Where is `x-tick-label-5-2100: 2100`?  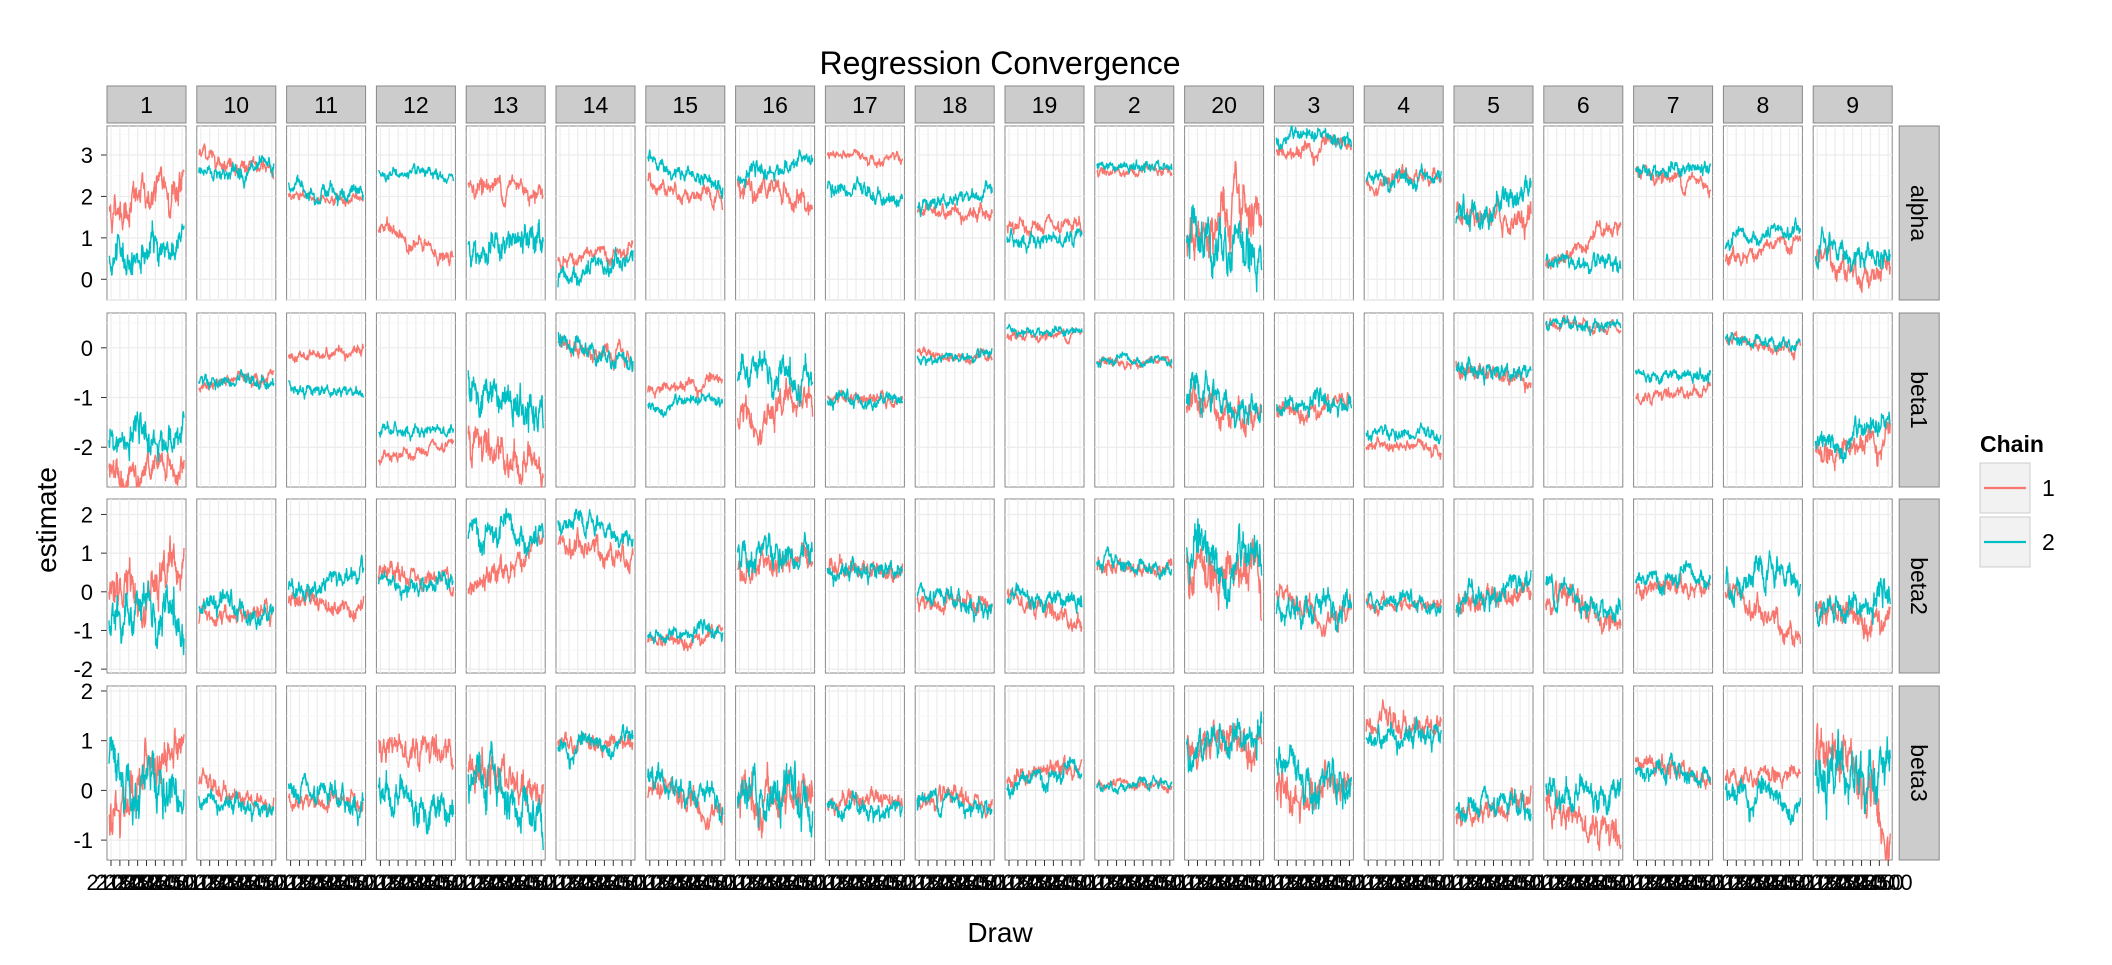 x-tick-label-5-2100: 2100 is located at coordinates (1458, 882).